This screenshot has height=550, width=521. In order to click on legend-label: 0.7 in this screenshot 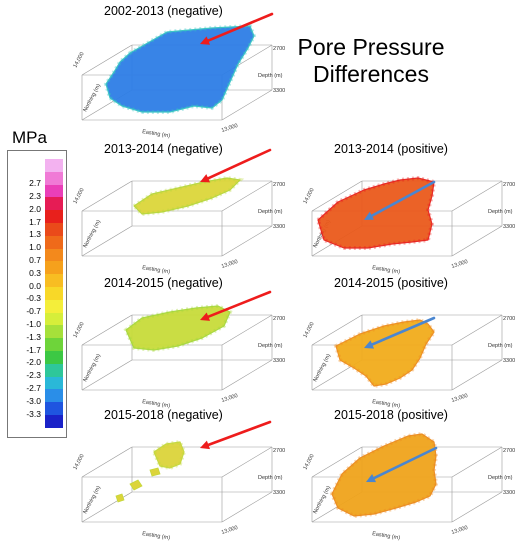, I will do `click(35, 259)`.